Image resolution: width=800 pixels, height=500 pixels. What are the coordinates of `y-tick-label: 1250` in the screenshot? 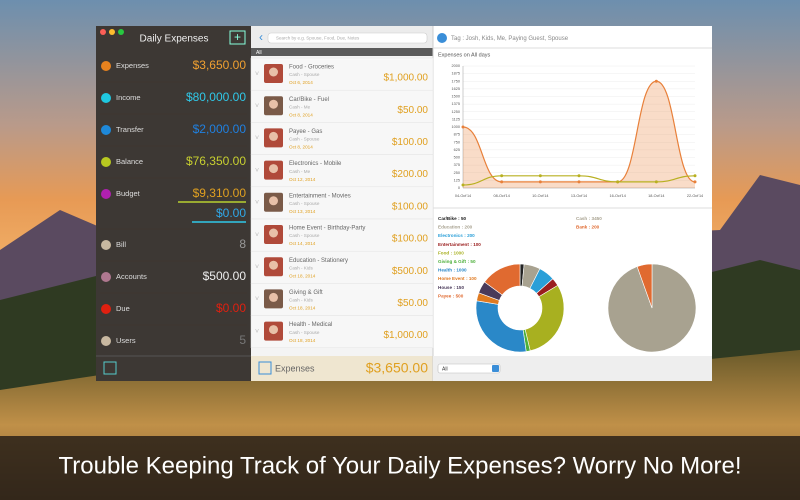 It's located at (456, 112).